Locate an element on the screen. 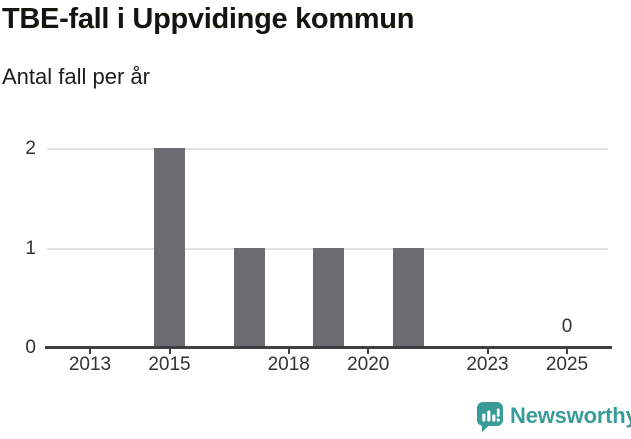 This screenshot has height=439, width=631. newsworthy-brand-name: Newsworthy is located at coordinates (570, 415).